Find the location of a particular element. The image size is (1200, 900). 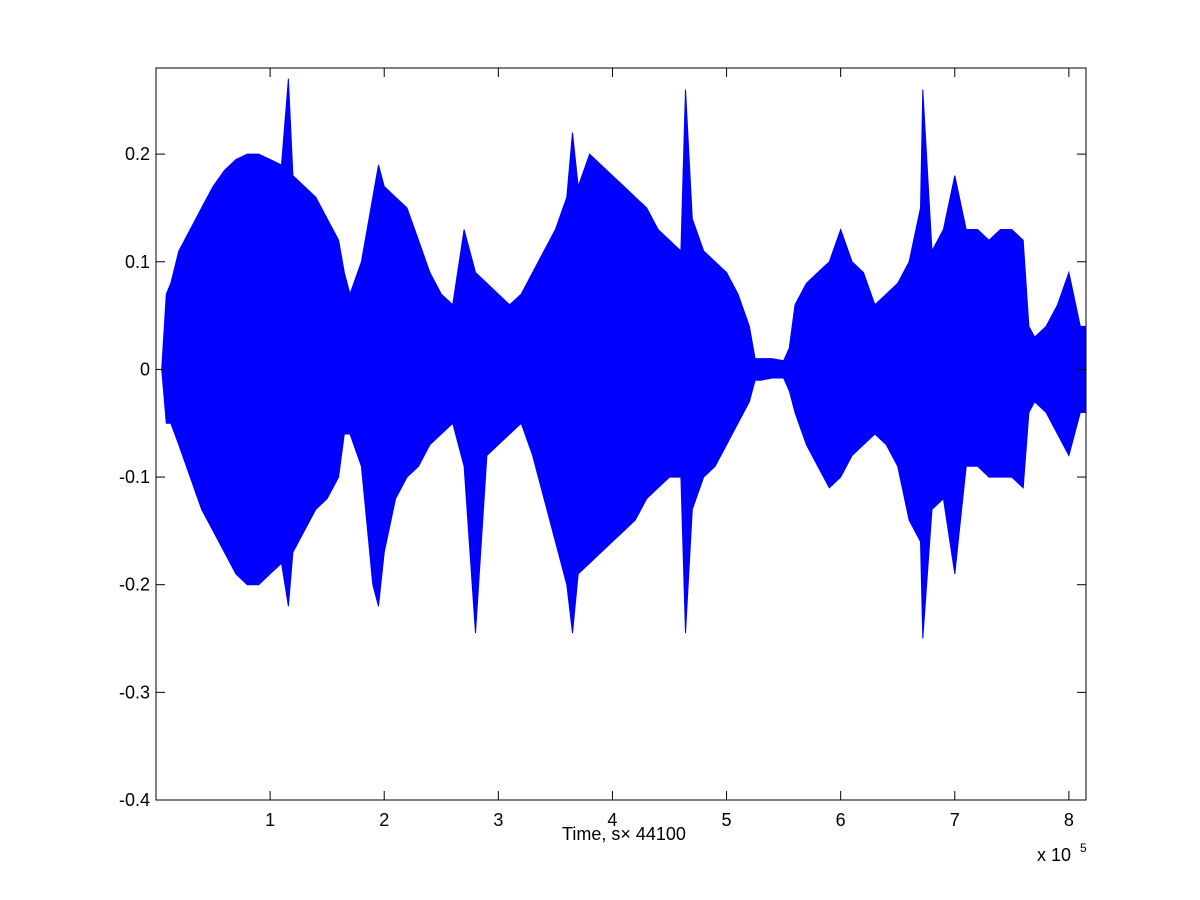

x-axis-exponent: x 10 5 is located at coordinates (1062, 853).